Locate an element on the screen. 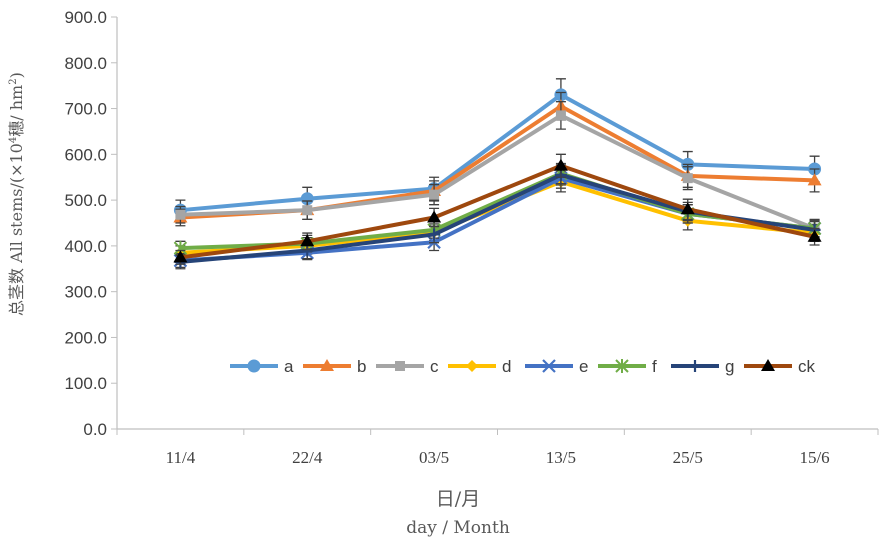  y-axis-title-end: ) is located at coordinates (16, 75).